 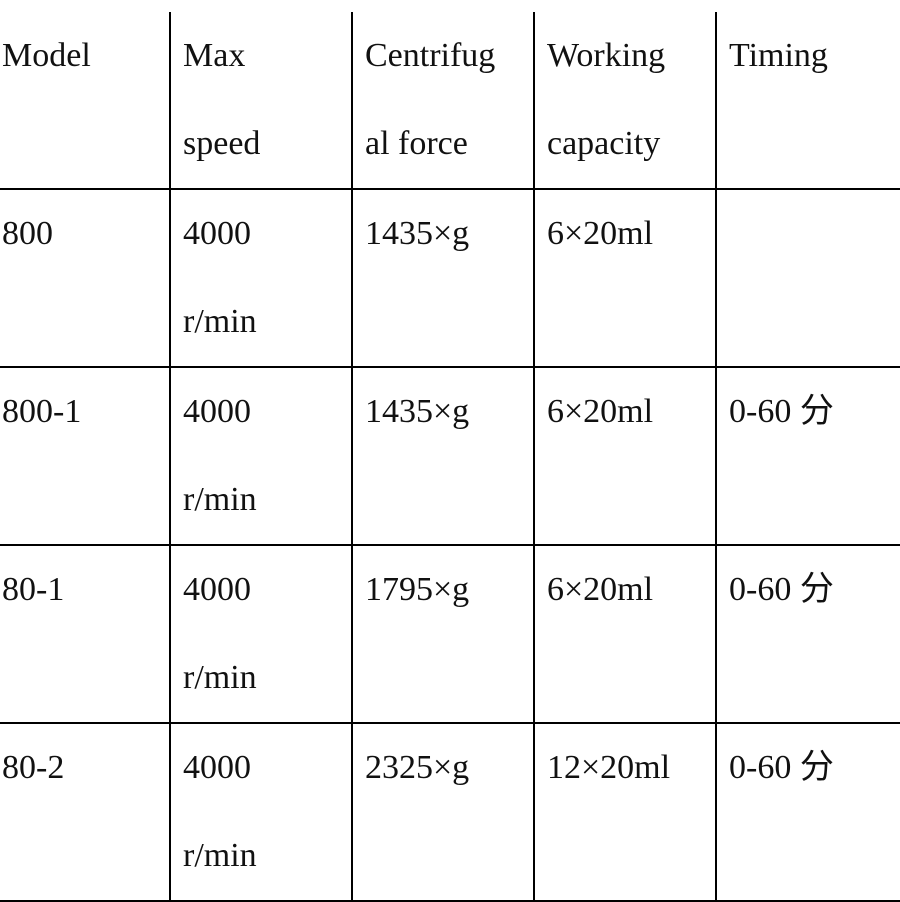 What do you see at coordinates (85, 101) in the screenshot?
I see `header-row-cell: Model` at bounding box center [85, 101].